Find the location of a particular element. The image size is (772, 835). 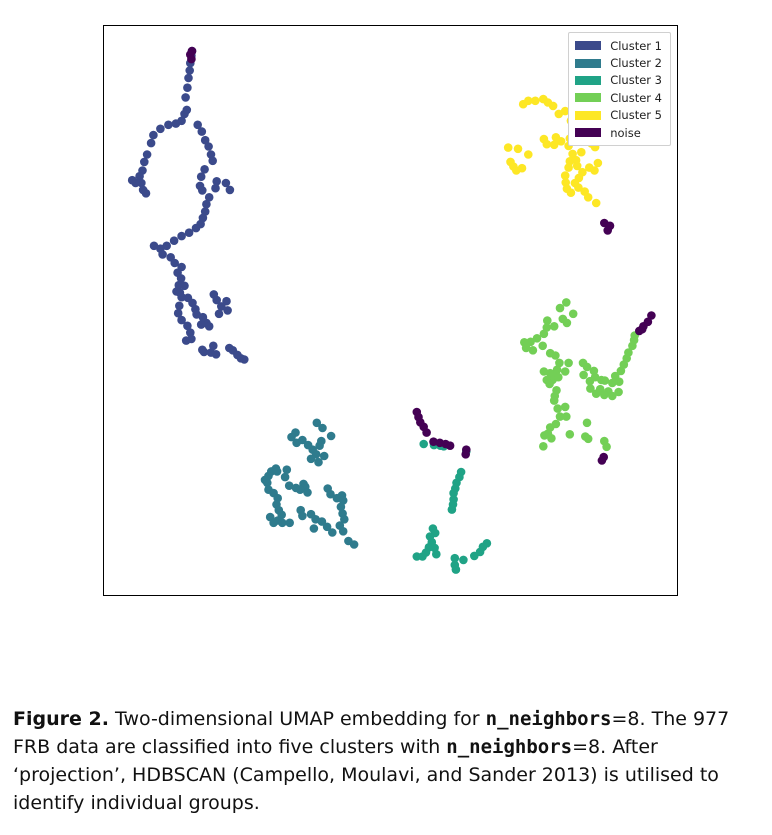

legend-label-cluster-2: Cluster 2 is located at coordinates (636, 63).